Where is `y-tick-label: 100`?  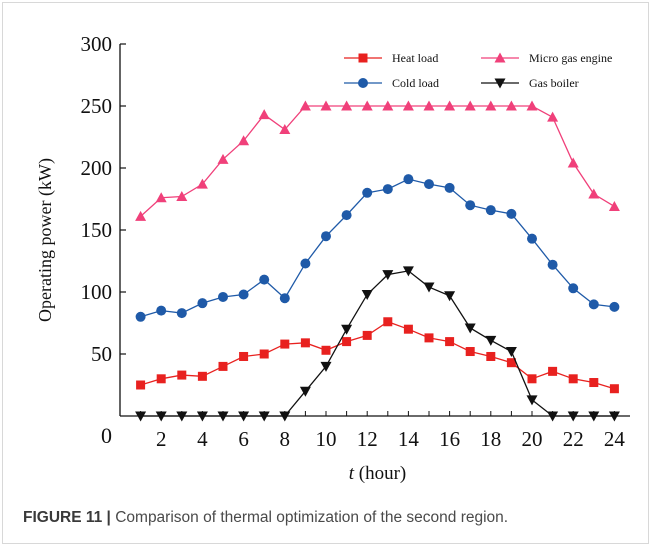
y-tick-label: 100 is located at coordinates (97, 292).